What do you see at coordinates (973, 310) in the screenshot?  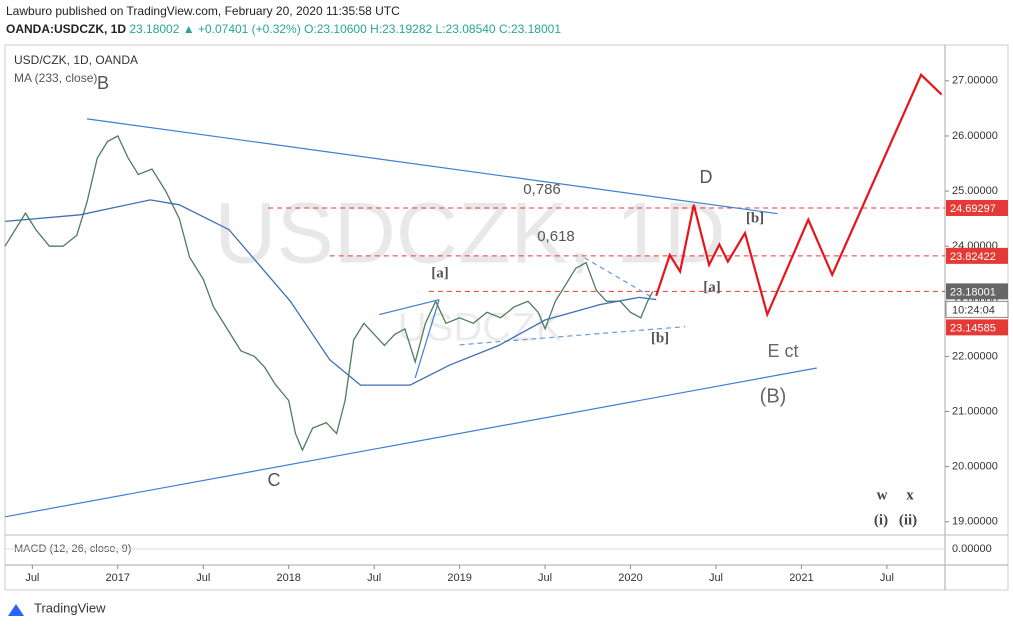 I see `countdown: 10:24:04` at bounding box center [973, 310].